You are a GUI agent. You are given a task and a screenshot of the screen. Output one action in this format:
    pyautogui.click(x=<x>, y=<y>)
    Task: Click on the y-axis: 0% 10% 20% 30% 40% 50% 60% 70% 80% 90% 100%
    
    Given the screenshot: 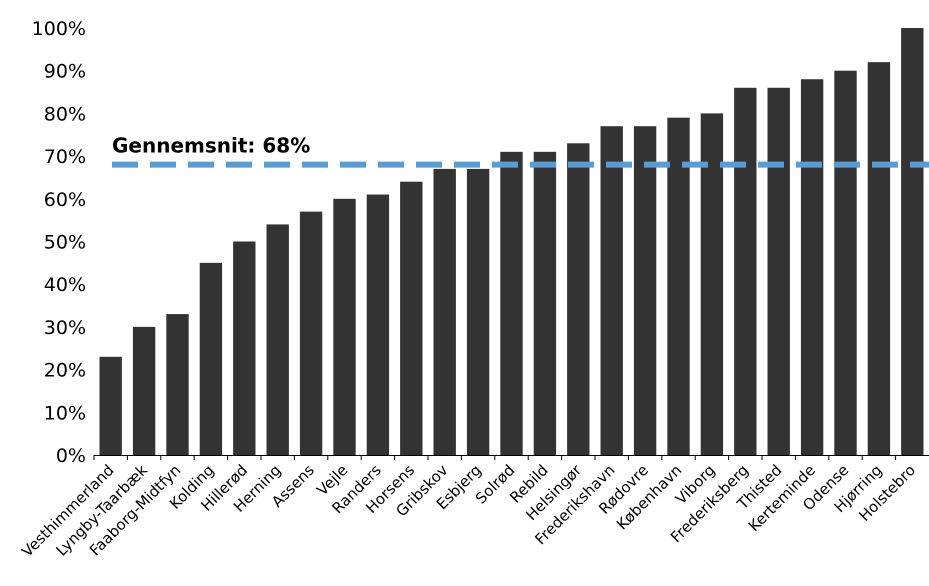 What is the action you would take?
    pyautogui.click(x=59, y=242)
    